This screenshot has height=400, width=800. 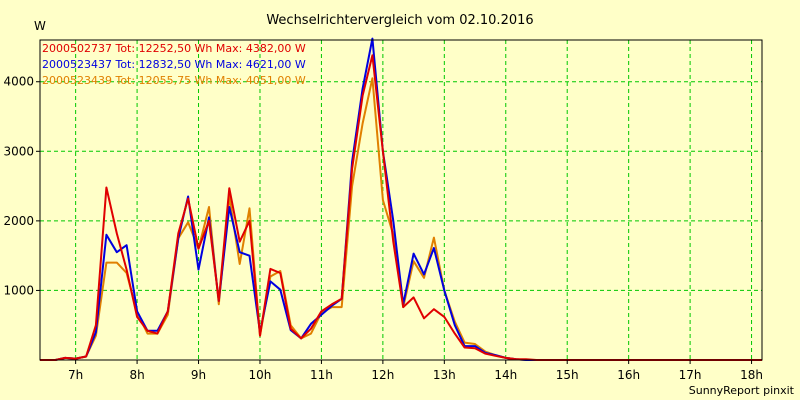 What do you see at coordinates (18, 151) in the screenshot?
I see `y-tick-label-2: 3000` at bounding box center [18, 151].